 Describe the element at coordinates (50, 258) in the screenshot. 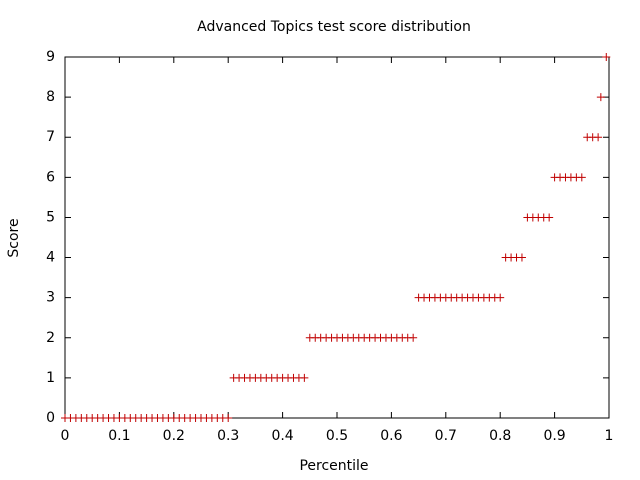

I see `y-tick-label: 4` at that location.